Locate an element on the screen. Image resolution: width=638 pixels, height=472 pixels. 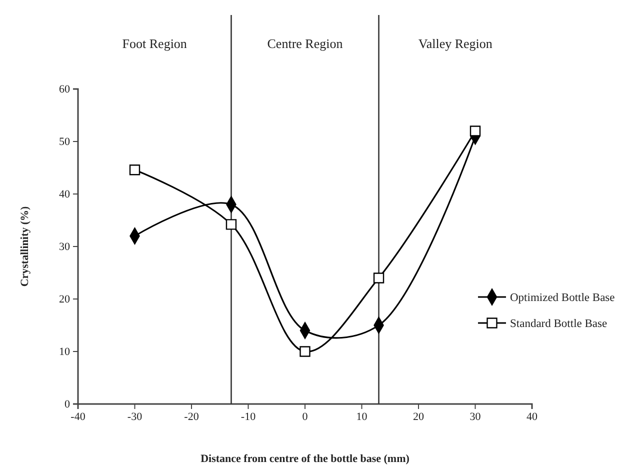
y-tick-label: 50 is located at coordinates (64, 142).